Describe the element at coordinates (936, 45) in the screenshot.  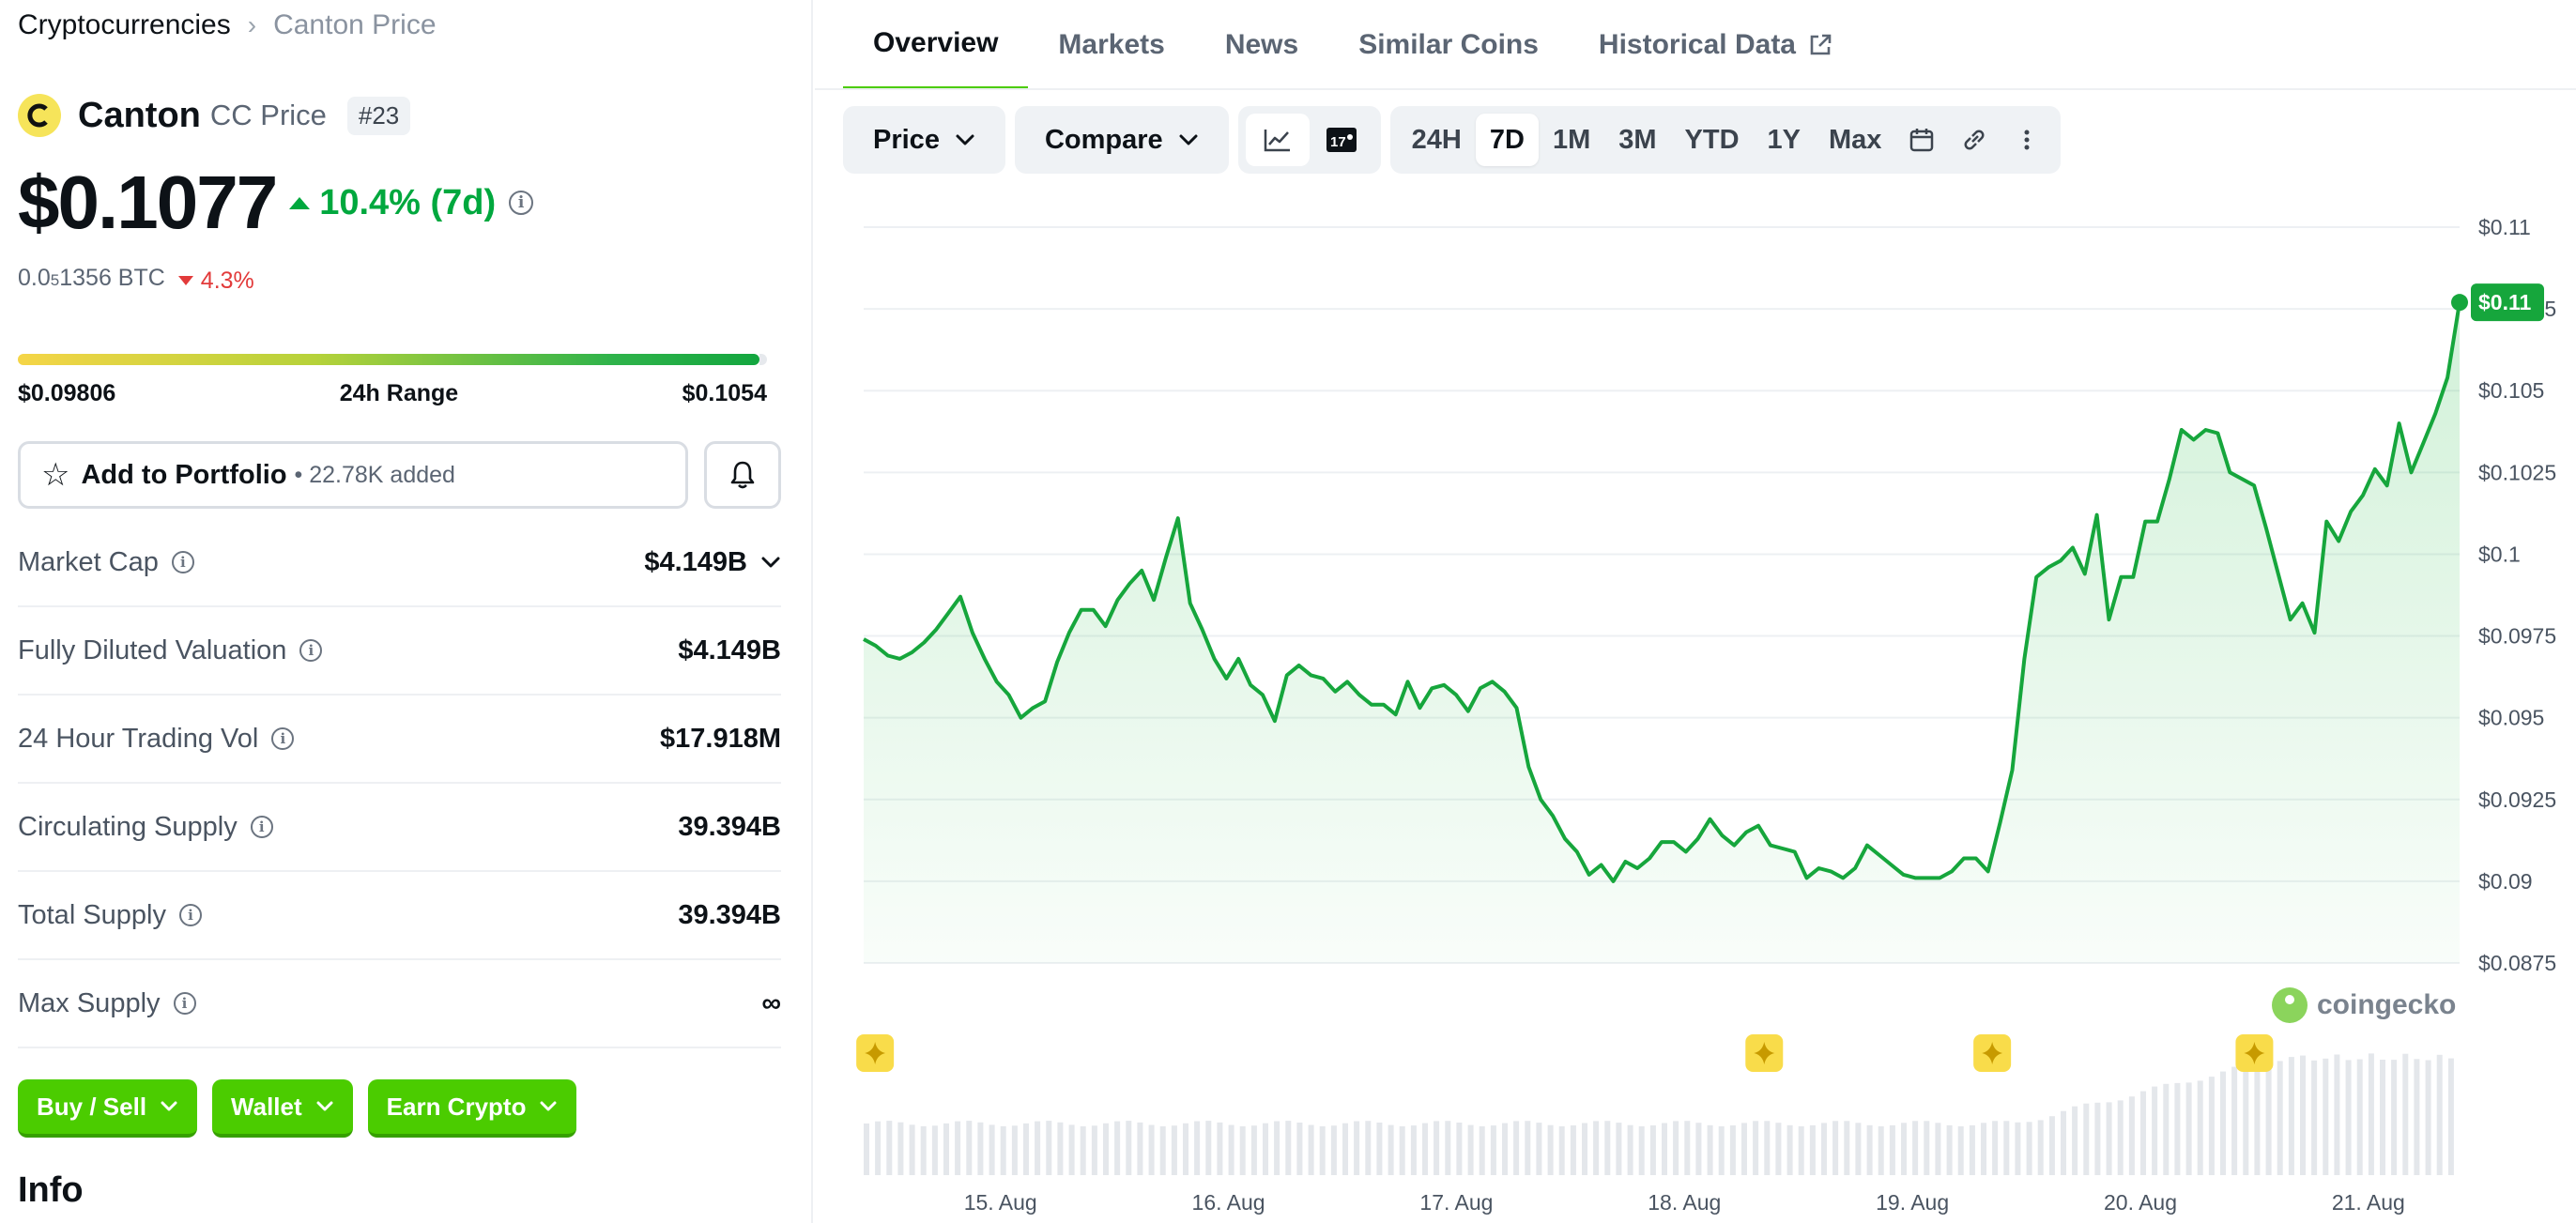
I see `tab-overview: Overview` at that location.